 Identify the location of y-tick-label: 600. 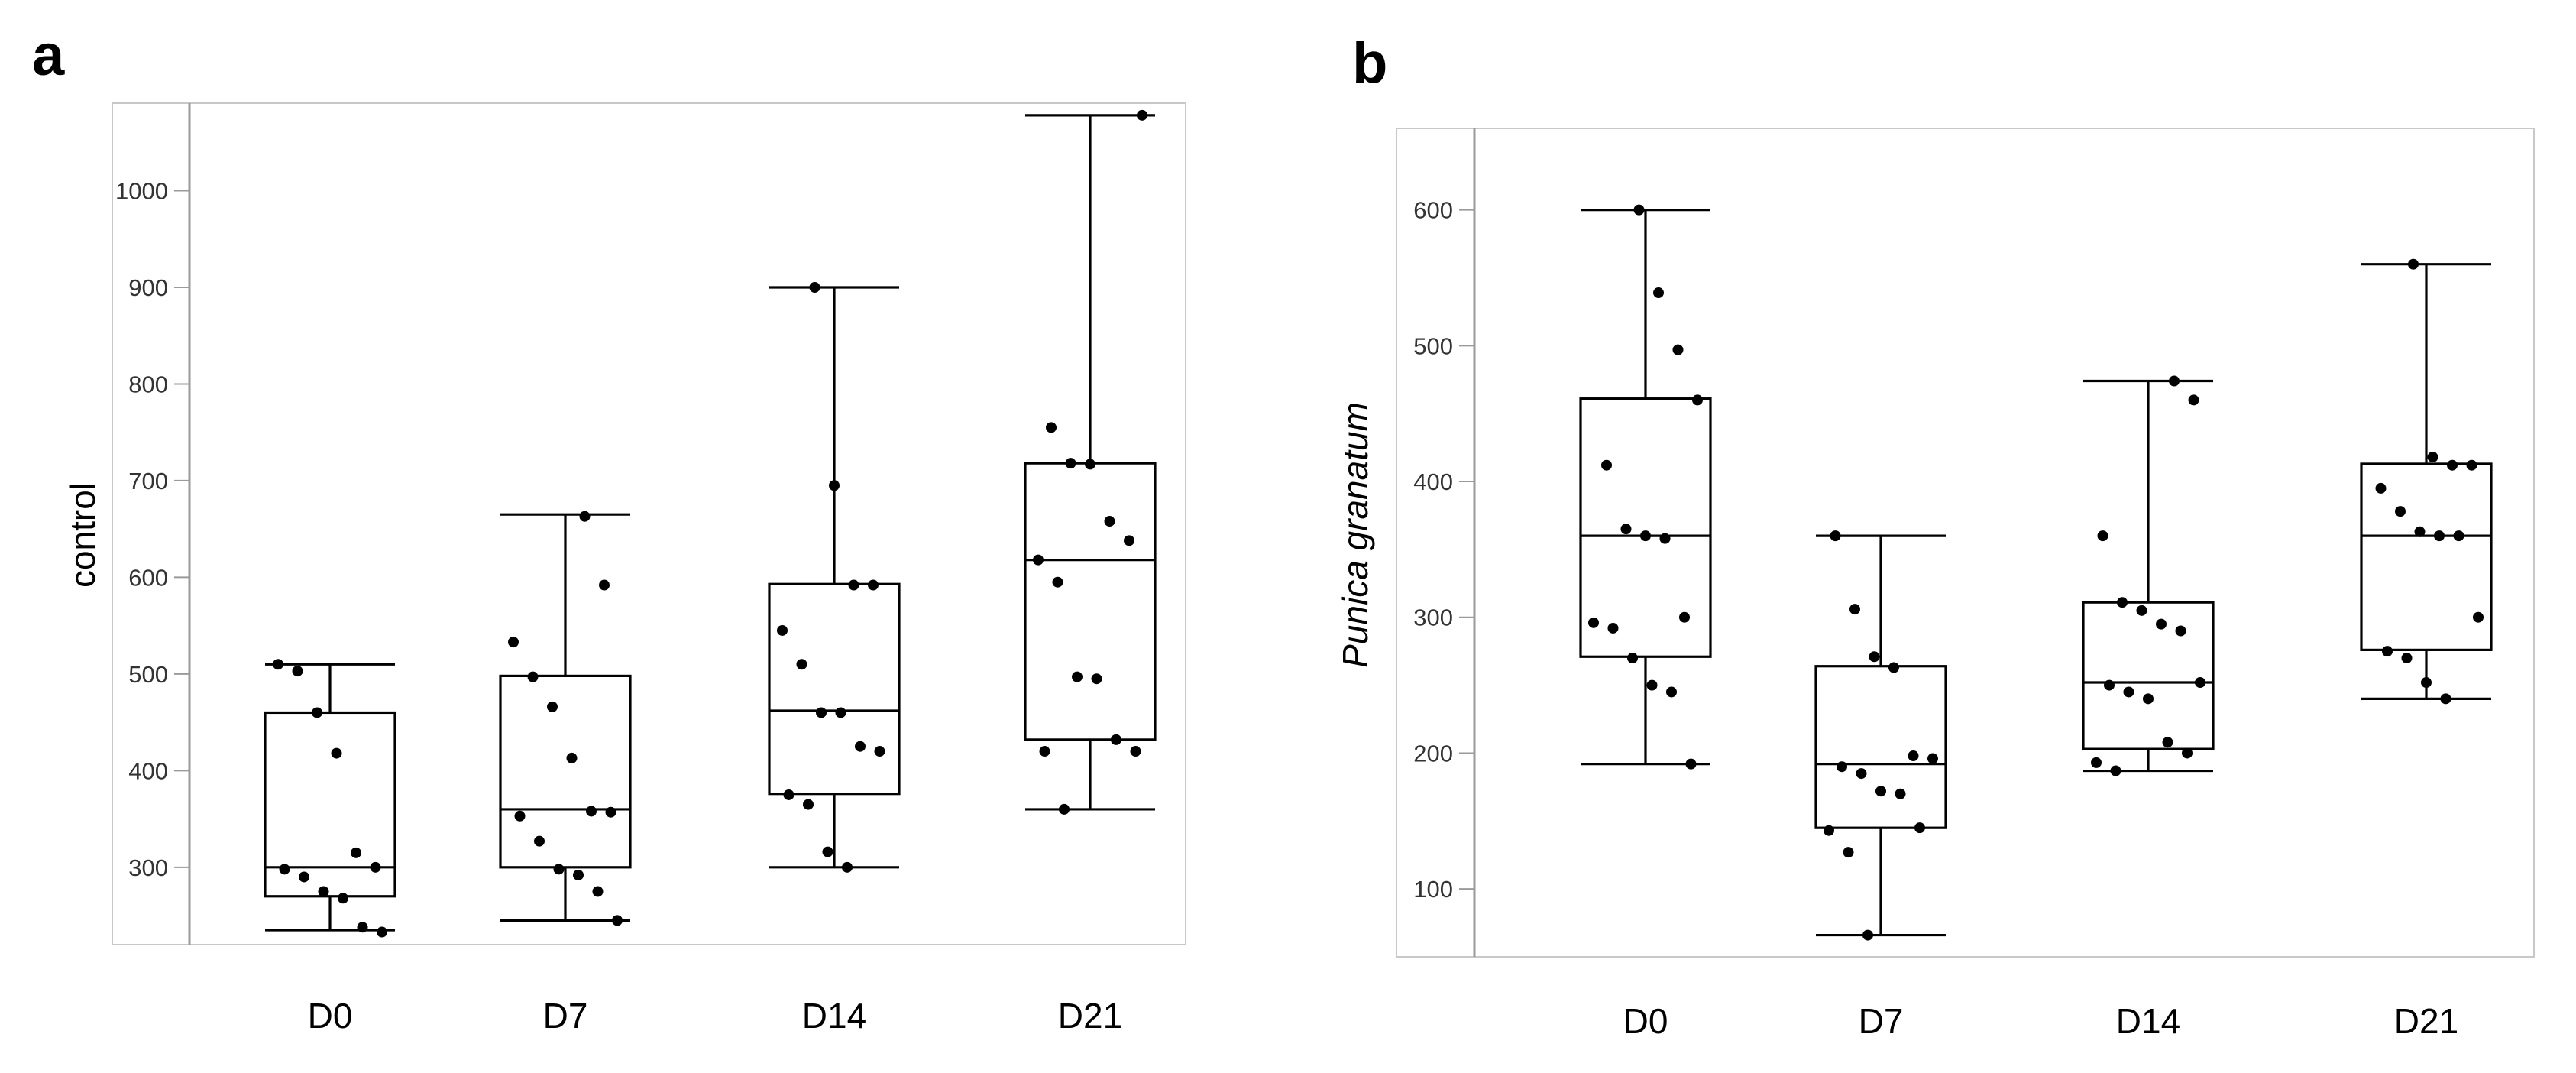
(148, 577).